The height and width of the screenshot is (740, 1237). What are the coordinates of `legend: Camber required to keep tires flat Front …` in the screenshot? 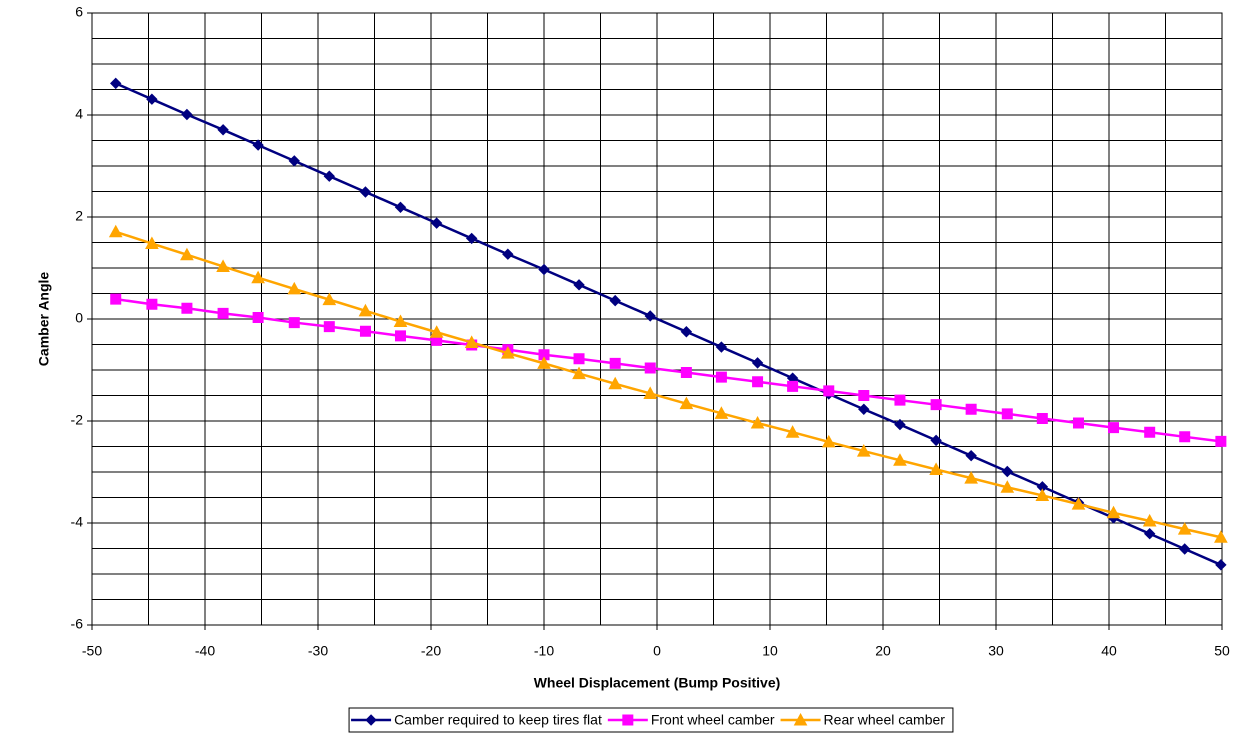 It's located at (651, 720).